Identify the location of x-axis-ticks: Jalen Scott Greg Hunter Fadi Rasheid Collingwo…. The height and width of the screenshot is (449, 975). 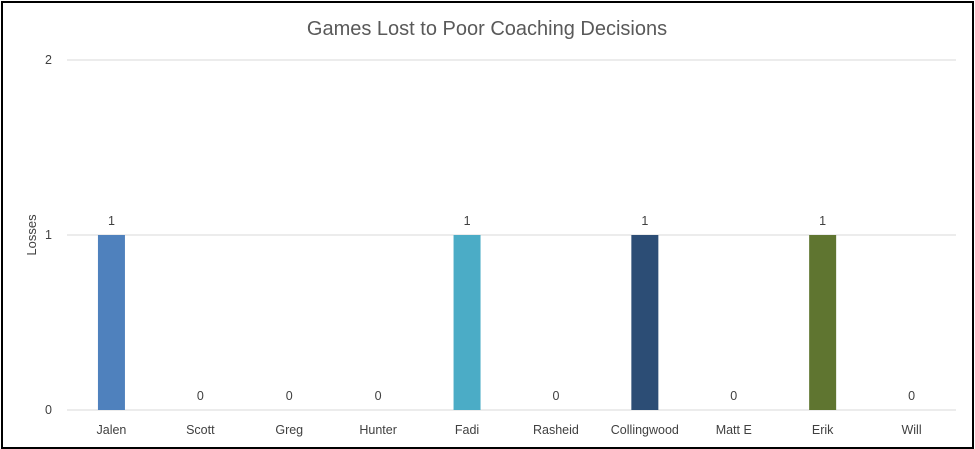
(509, 430).